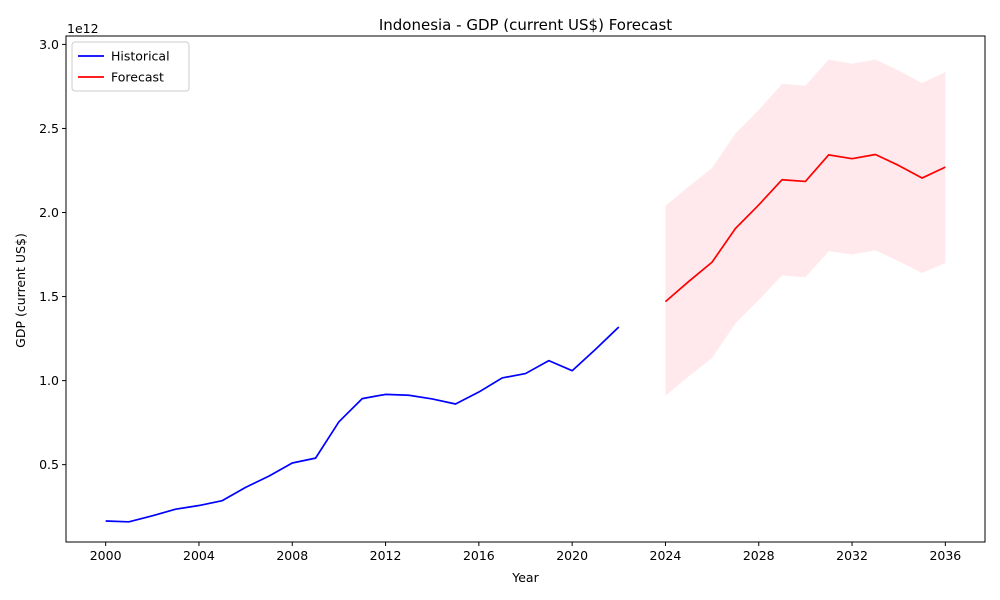 The height and width of the screenshot is (600, 1000). I want to click on y-axis-title: GDP (current US$), so click(20, 290).